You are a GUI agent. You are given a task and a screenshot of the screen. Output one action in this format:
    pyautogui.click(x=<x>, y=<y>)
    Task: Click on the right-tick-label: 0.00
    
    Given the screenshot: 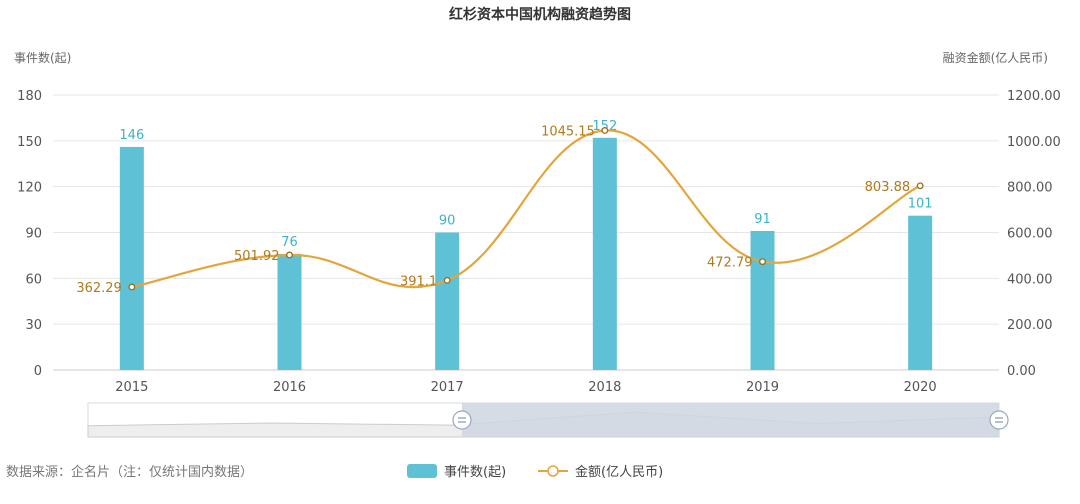 What is the action you would take?
    pyautogui.click(x=1021, y=371)
    